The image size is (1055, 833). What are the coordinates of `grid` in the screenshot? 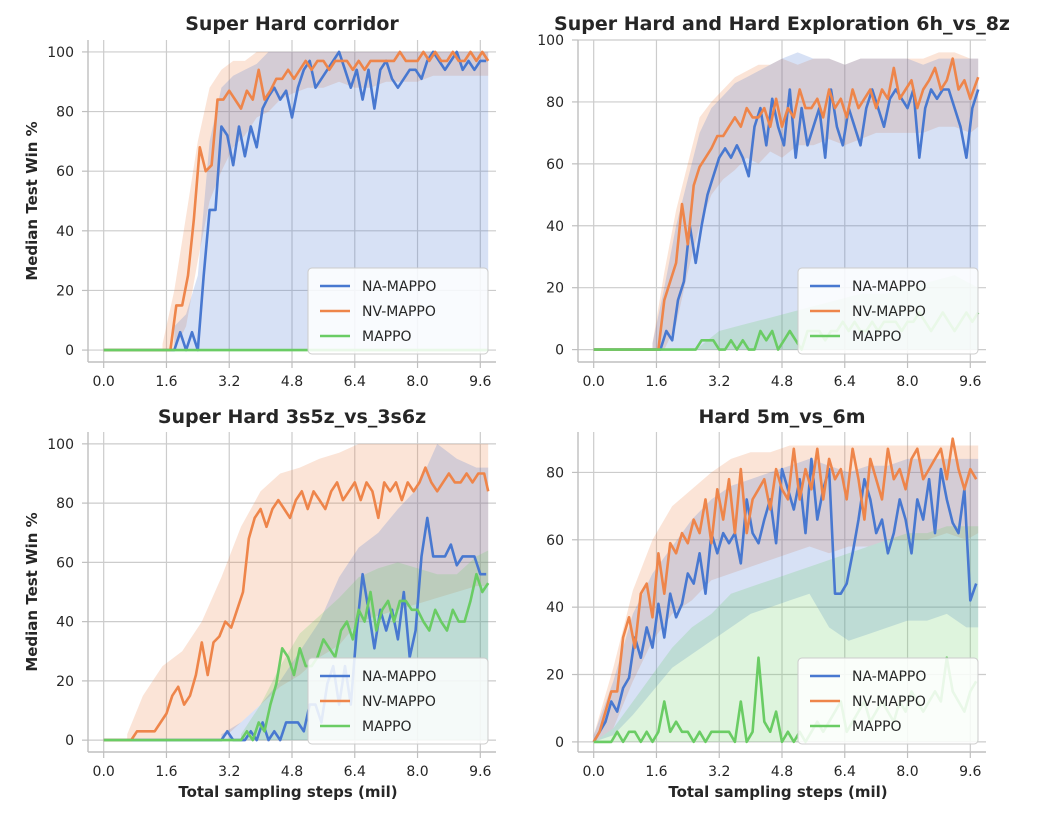 It's located at (292, 201).